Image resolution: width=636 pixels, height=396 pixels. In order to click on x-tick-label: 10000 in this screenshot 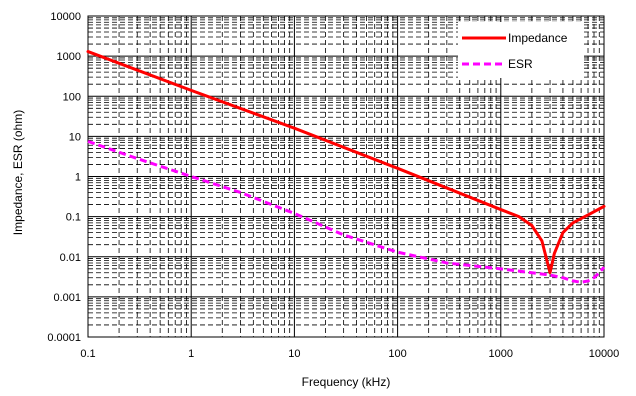, I will do `click(604, 354)`.